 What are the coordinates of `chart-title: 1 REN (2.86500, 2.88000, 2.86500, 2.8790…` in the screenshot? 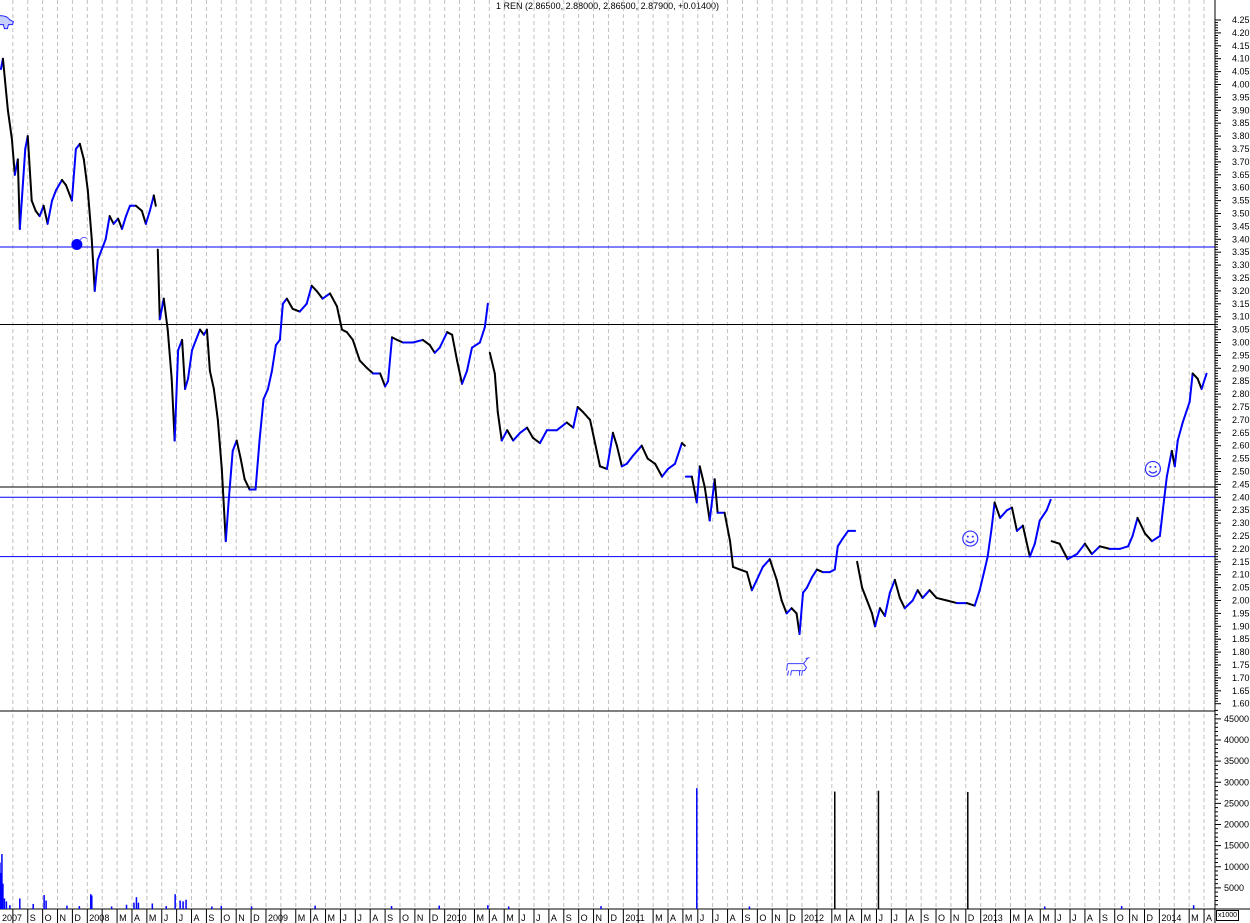 It's located at (607, 6).